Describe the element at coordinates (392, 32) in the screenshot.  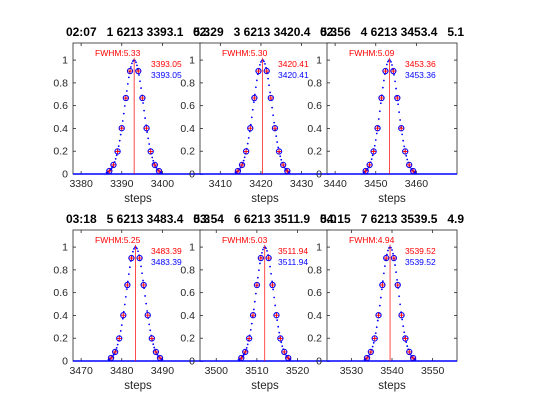
I see `chart-title: 02:56 4 6213 3453.4 5.1` at that location.